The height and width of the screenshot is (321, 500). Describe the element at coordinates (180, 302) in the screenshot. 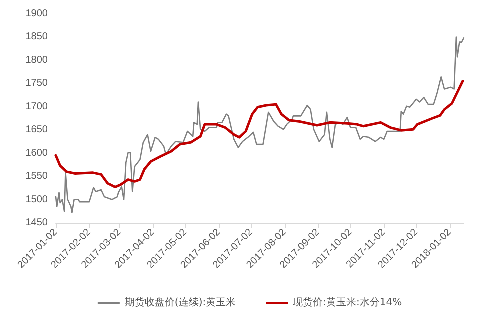

I see `legend-label: 期货收盘价(连续):黄玉米` at that location.